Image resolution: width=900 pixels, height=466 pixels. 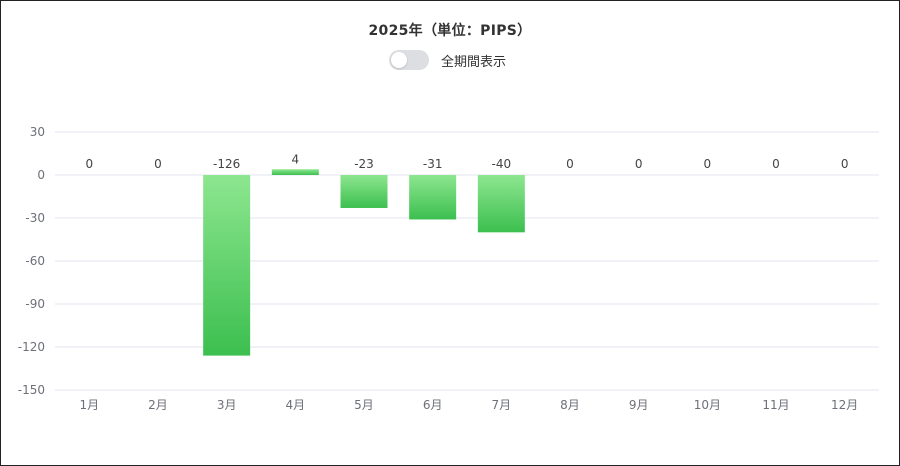 I want to click on x-tick-label: 7月, so click(x=502, y=405).